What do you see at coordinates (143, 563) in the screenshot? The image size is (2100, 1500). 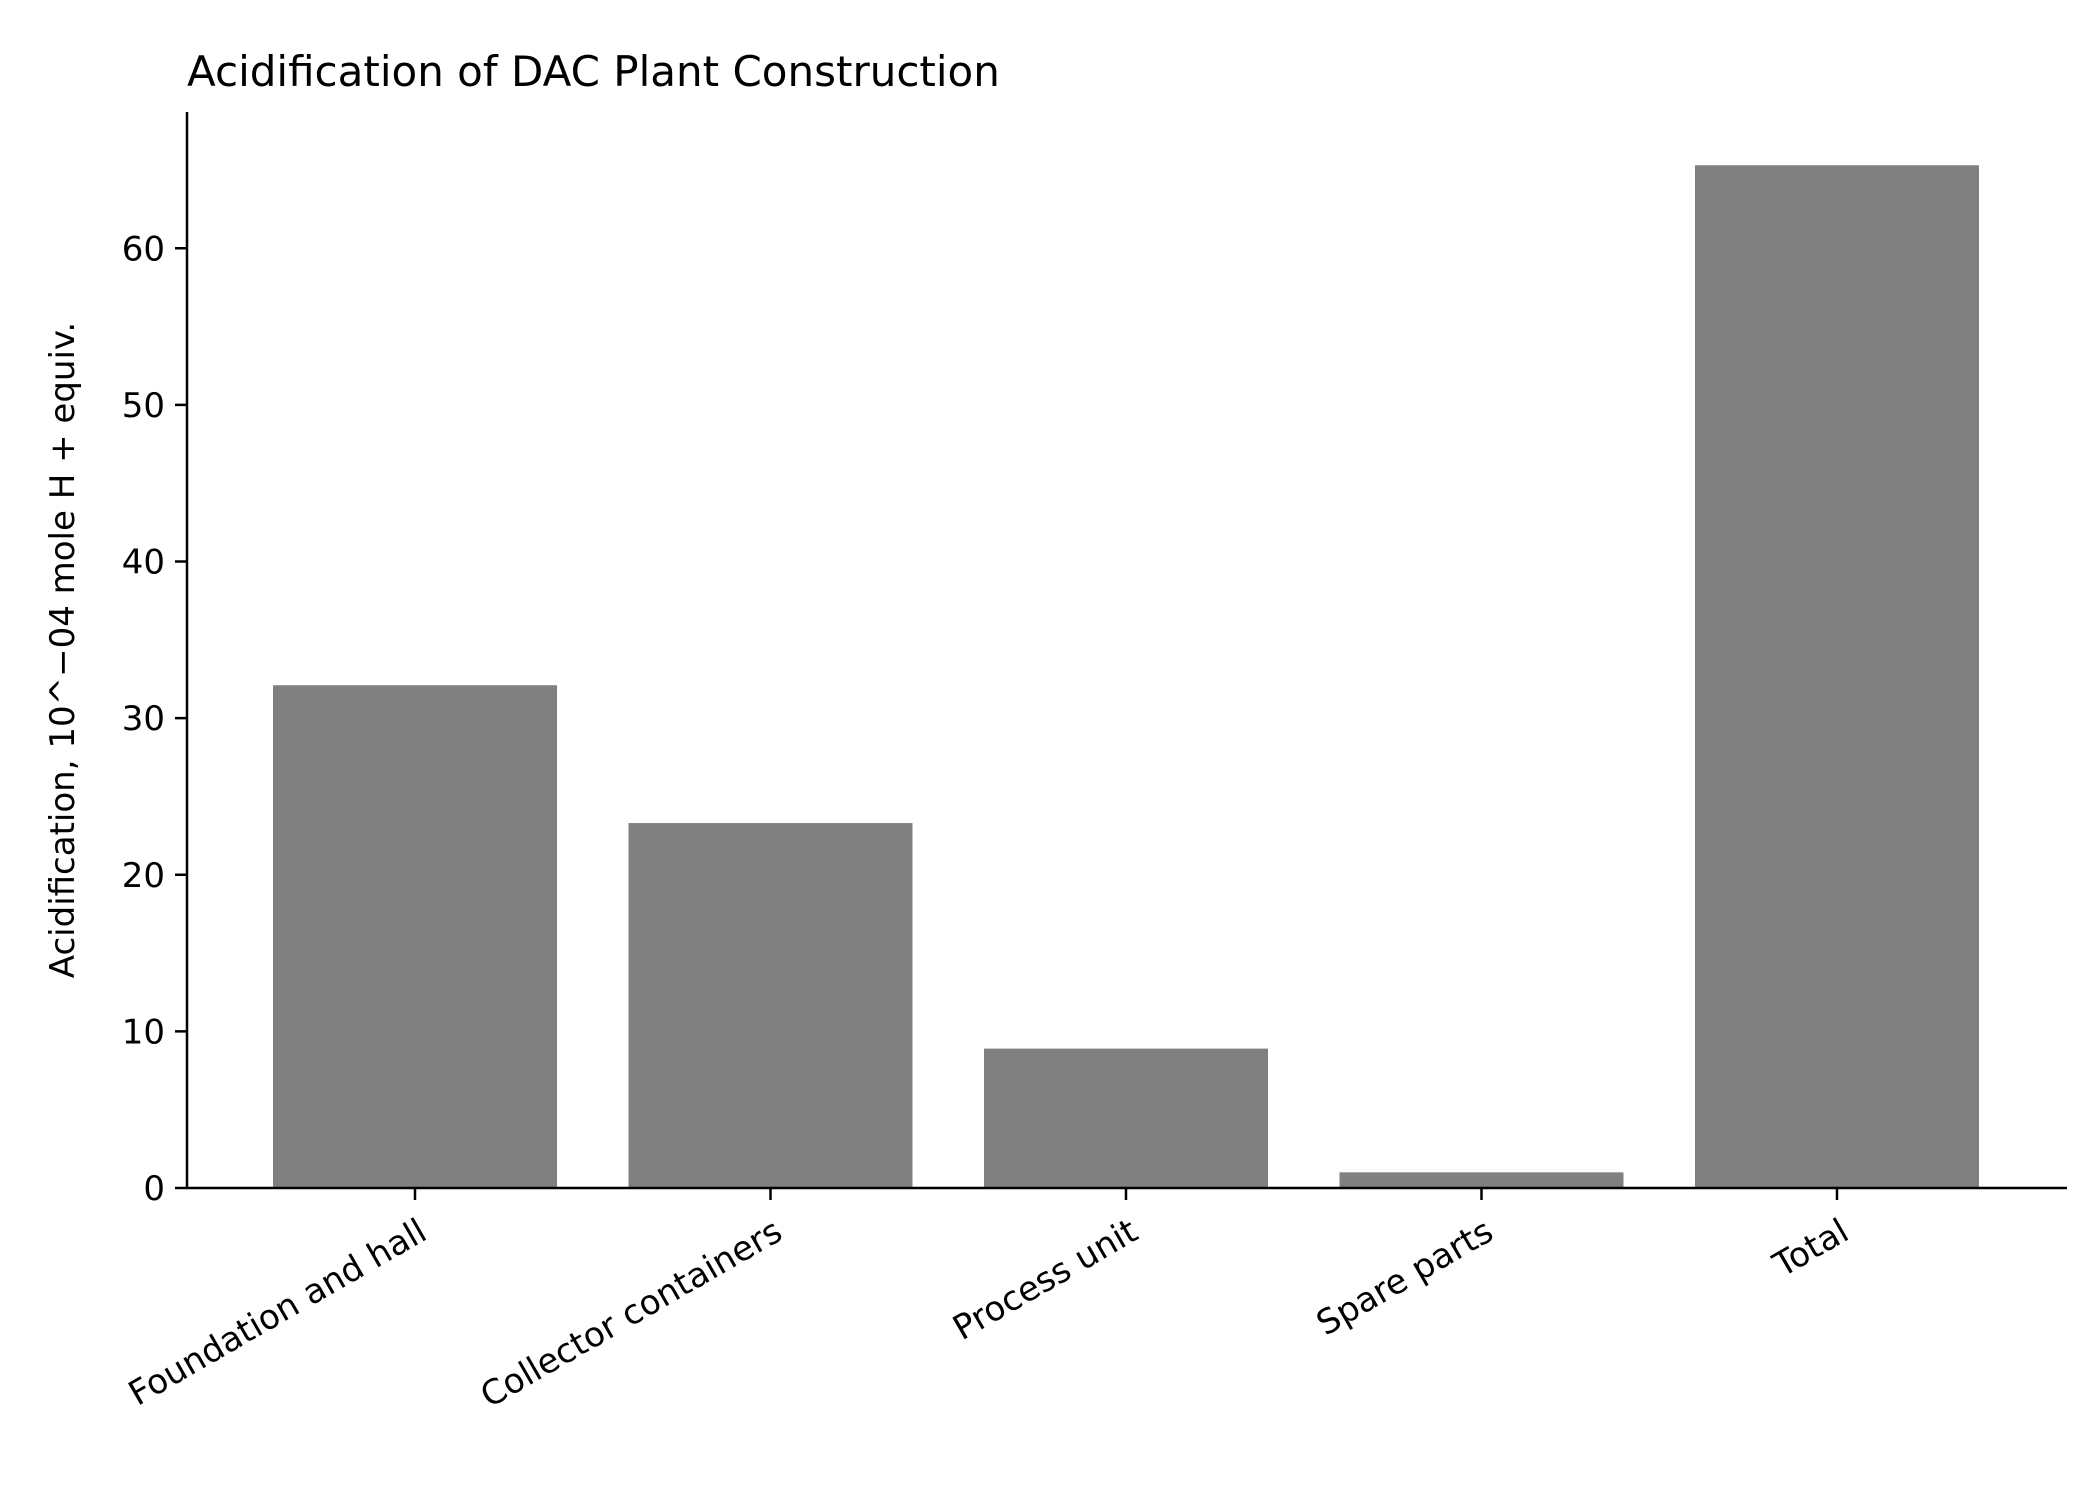 I see `y-tick-label: 40` at bounding box center [143, 563].